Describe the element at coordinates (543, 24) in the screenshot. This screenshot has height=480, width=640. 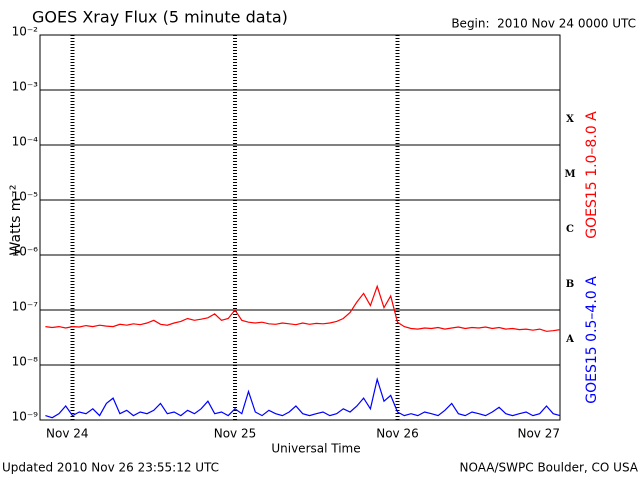
I see `chart-subtitle: Begin: 2010 Nov 24 0000 UTC` at that location.